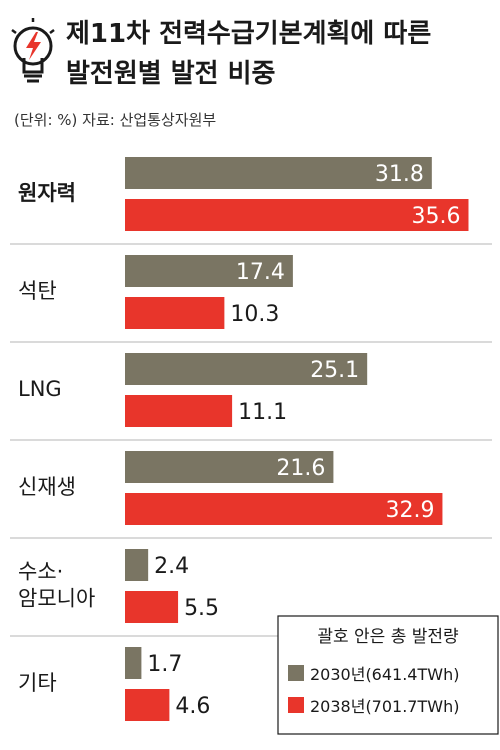 The image size is (500, 750). I want to click on category-label: 석탄, so click(37, 291).